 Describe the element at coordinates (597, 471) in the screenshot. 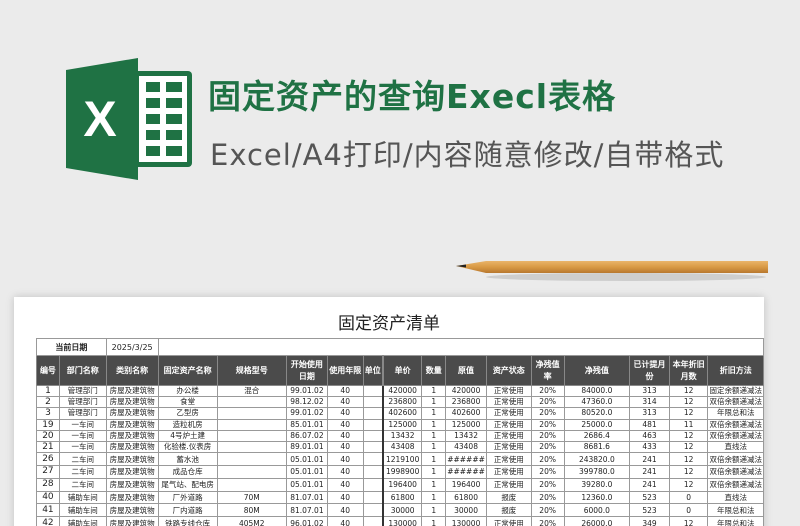

I see `table-cell: 399780.0` at that location.